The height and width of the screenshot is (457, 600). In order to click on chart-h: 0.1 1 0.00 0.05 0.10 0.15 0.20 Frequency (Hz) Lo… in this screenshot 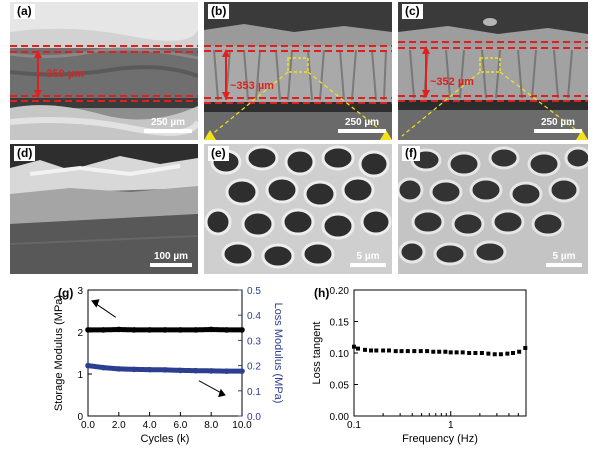, I will do `click(419, 365)`.